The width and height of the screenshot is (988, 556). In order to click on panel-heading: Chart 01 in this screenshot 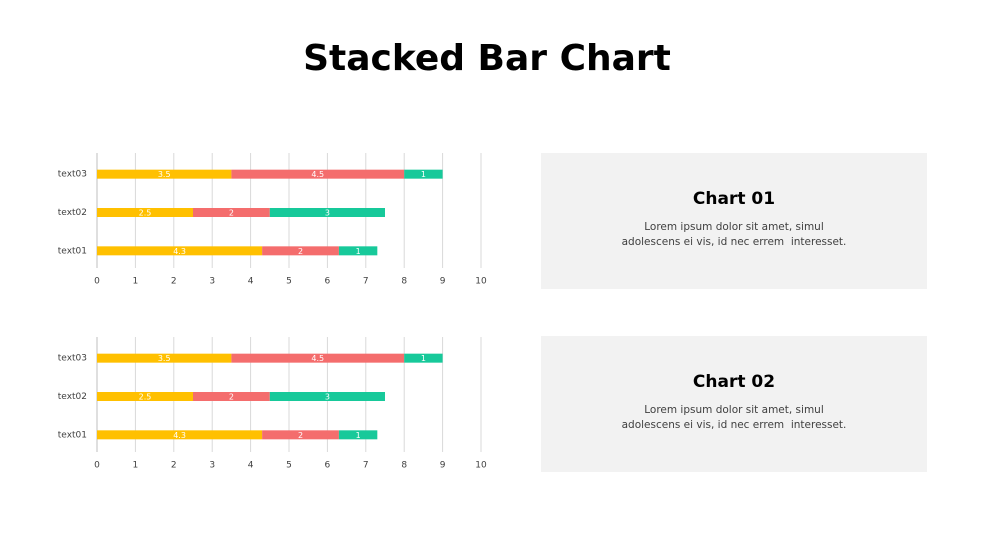, I will do `click(734, 199)`.